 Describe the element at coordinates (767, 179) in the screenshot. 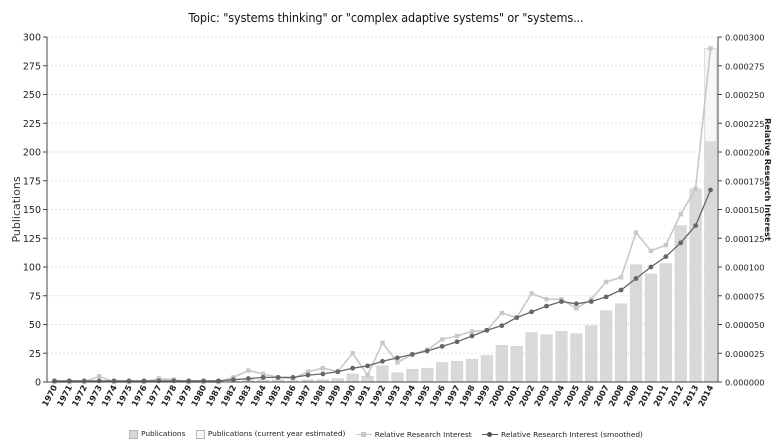

I see `y2-axis-title: Relative Research Interest` at that location.